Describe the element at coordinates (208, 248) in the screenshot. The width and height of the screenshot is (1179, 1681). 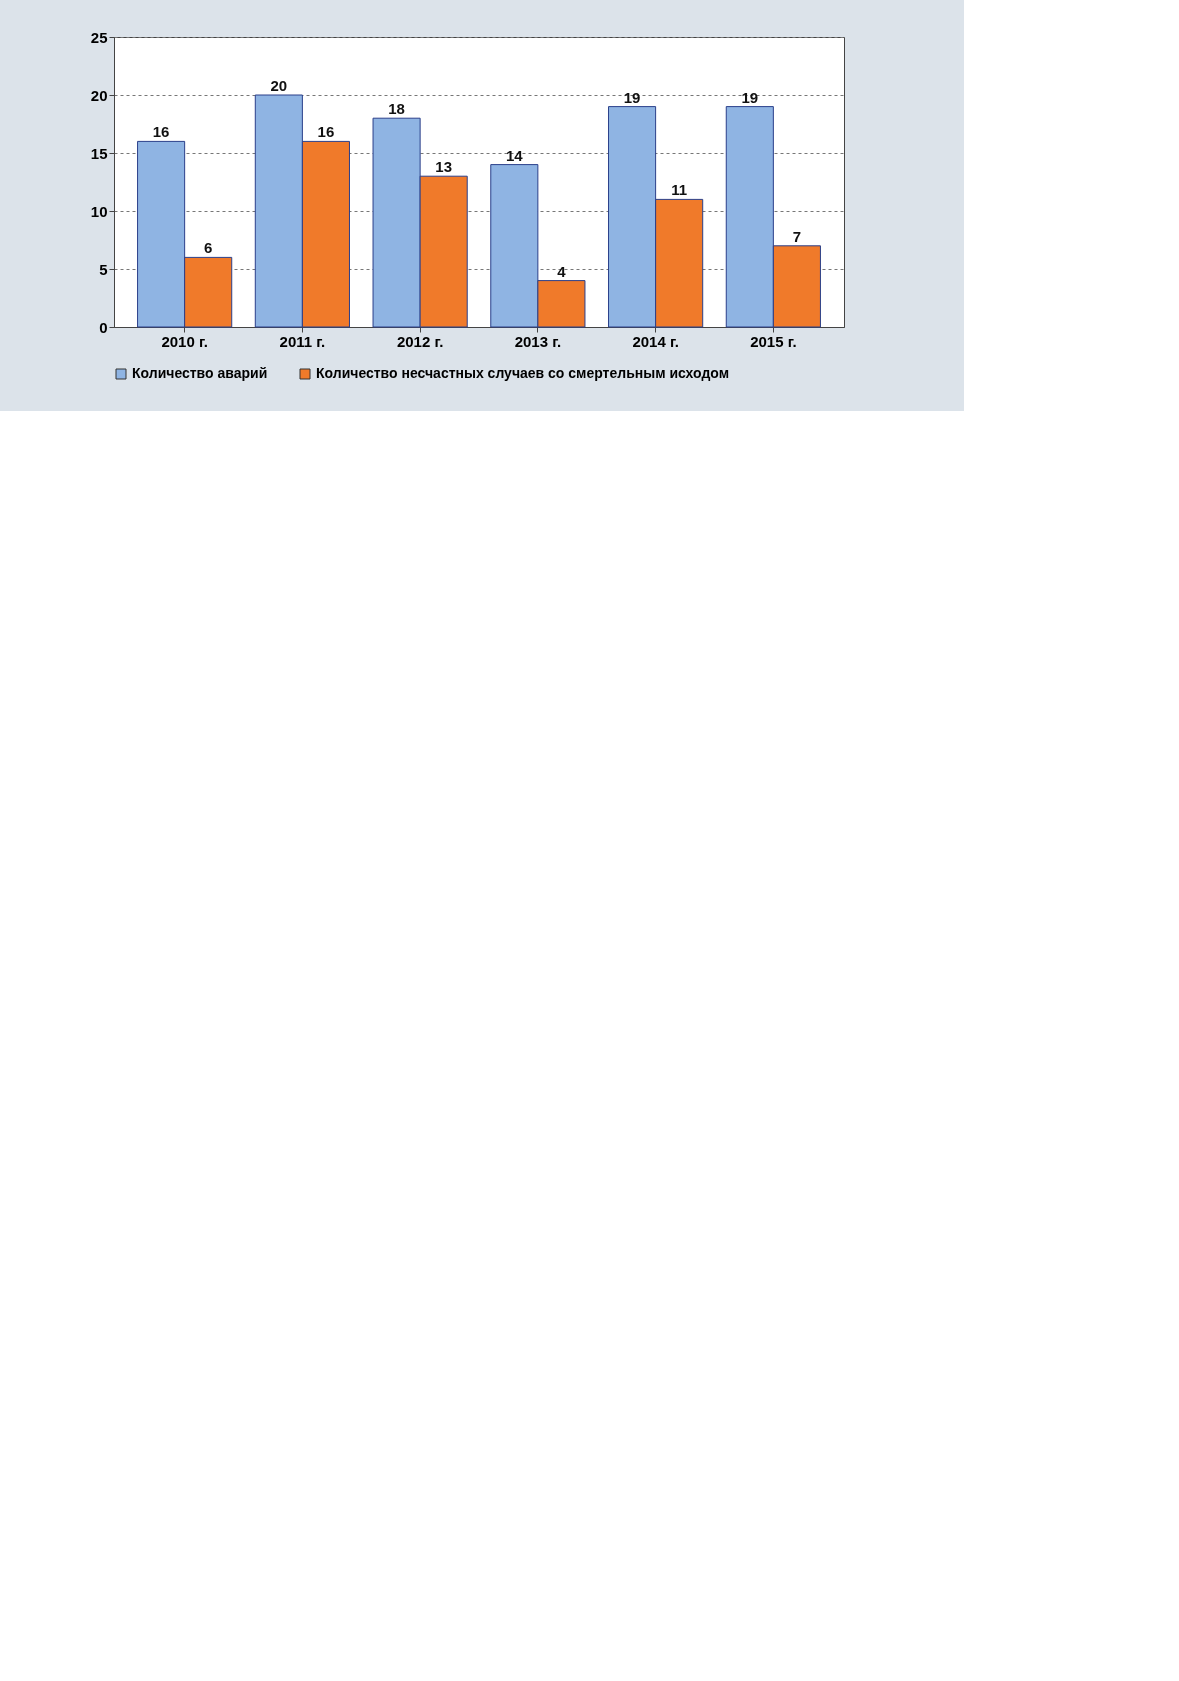
I see `data-label: 6` at that location.